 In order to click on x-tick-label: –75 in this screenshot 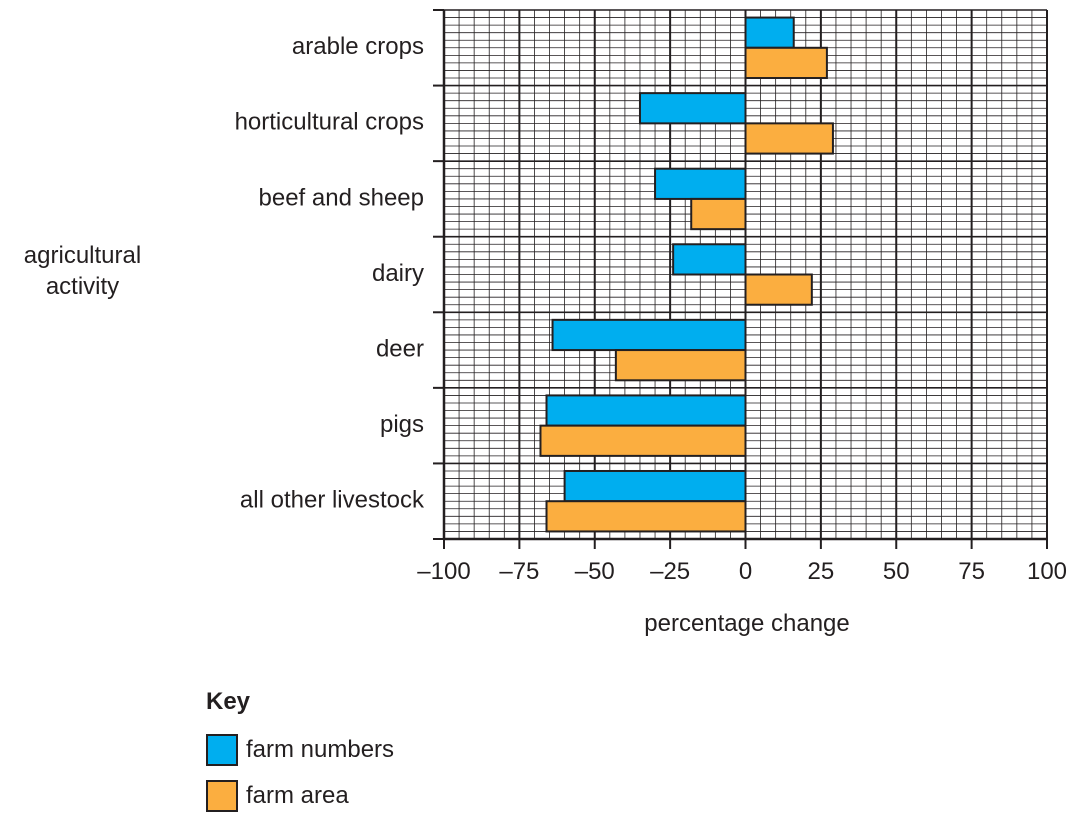, I will do `click(519, 571)`.